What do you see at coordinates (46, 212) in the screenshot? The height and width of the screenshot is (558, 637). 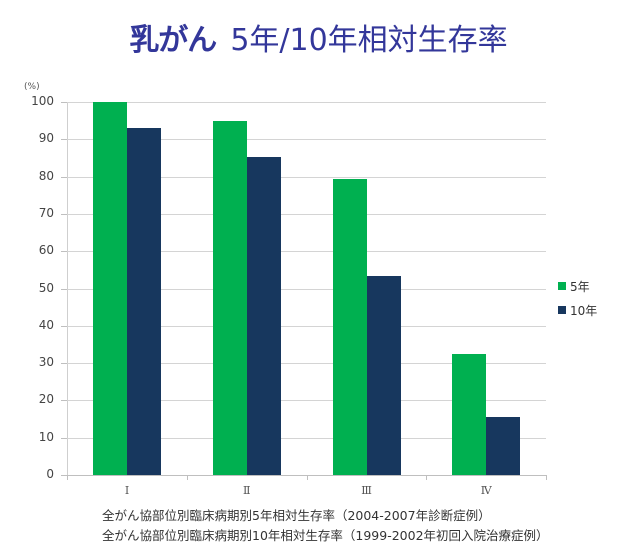 I see `y-tick-label: 70` at bounding box center [46, 212].